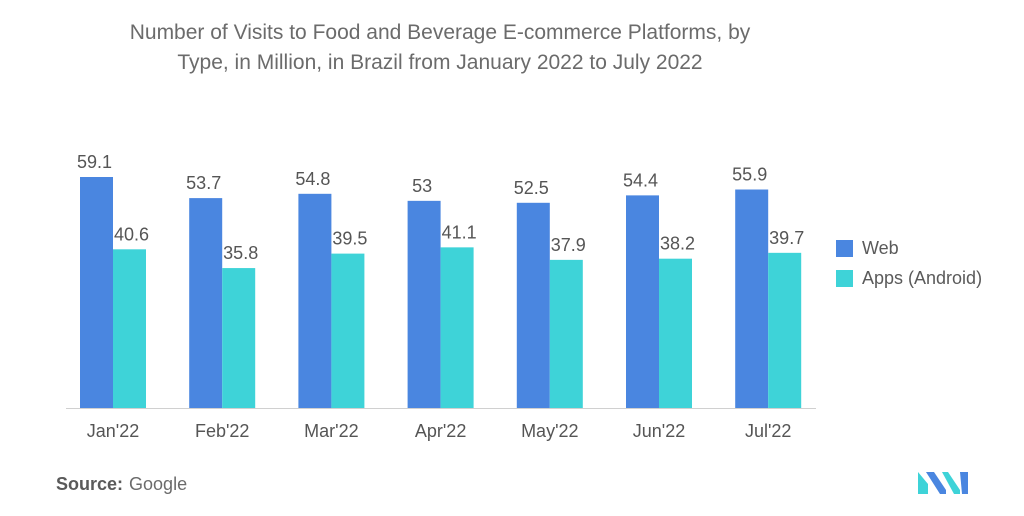  What do you see at coordinates (203, 183) in the screenshot?
I see `data-label-web-1: 53.7` at bounding box center [203, 183].